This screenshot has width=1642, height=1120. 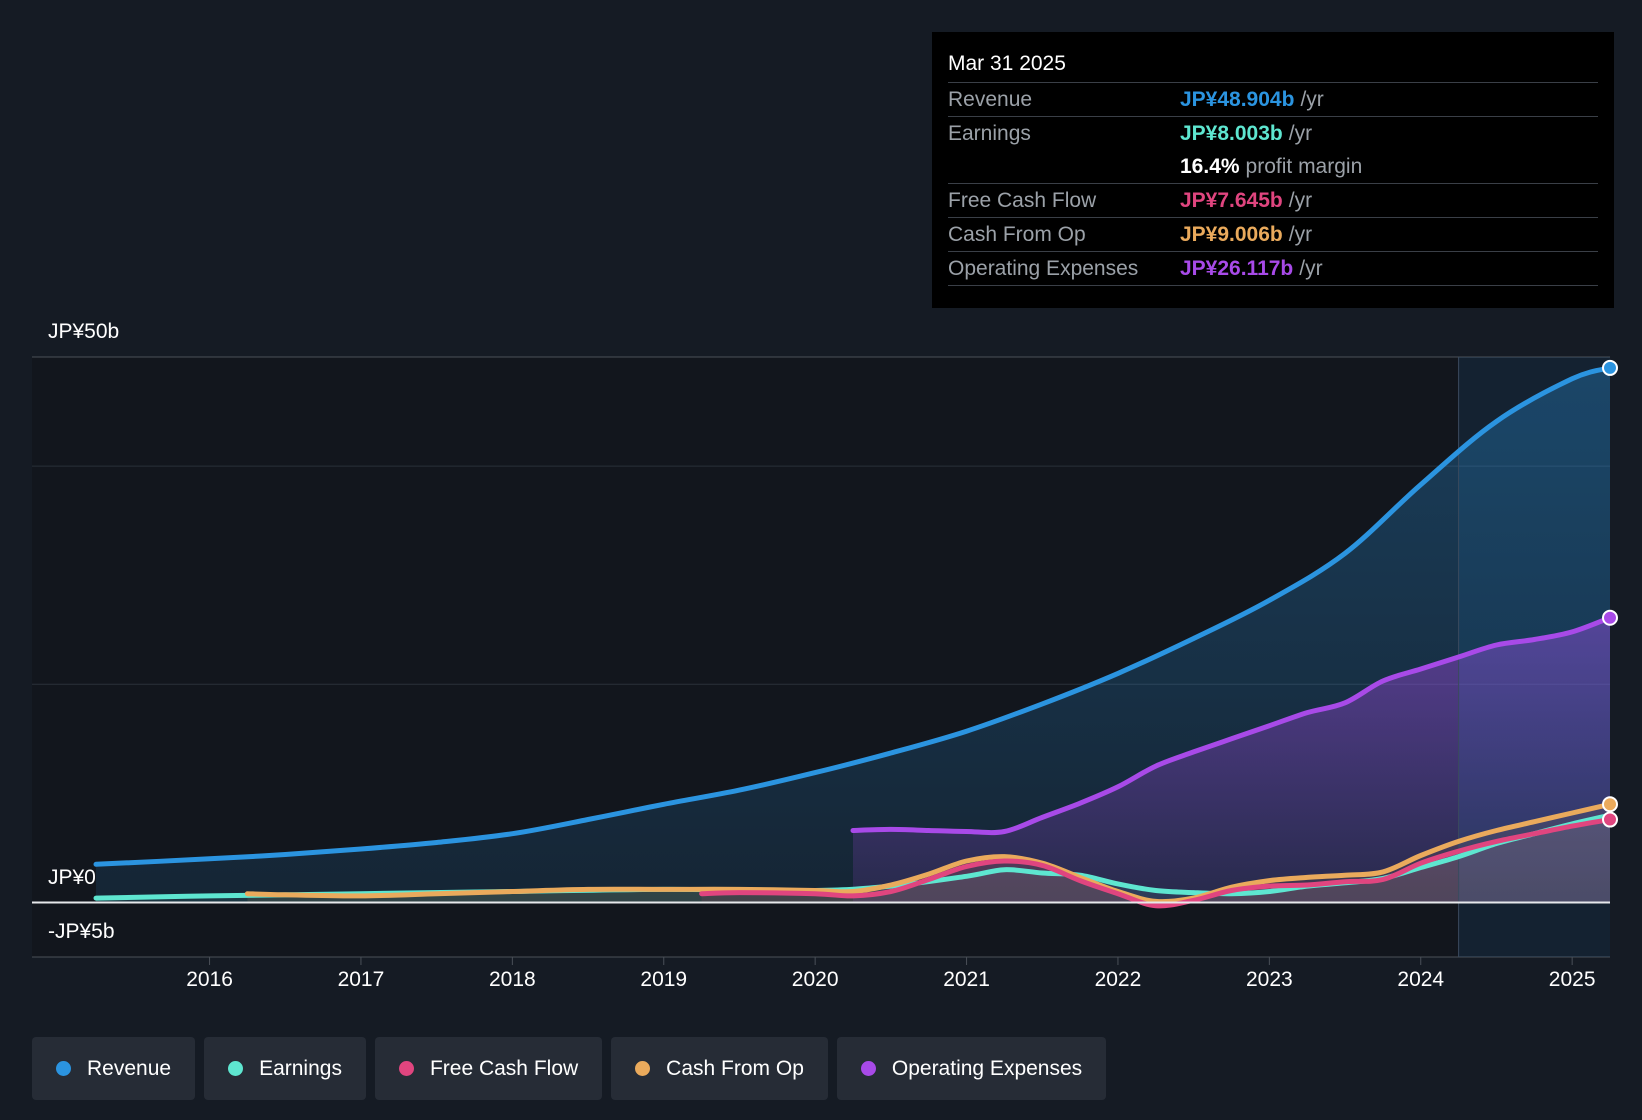 I want to click on x-tick-label: 2016, so click(x=209, y=979).